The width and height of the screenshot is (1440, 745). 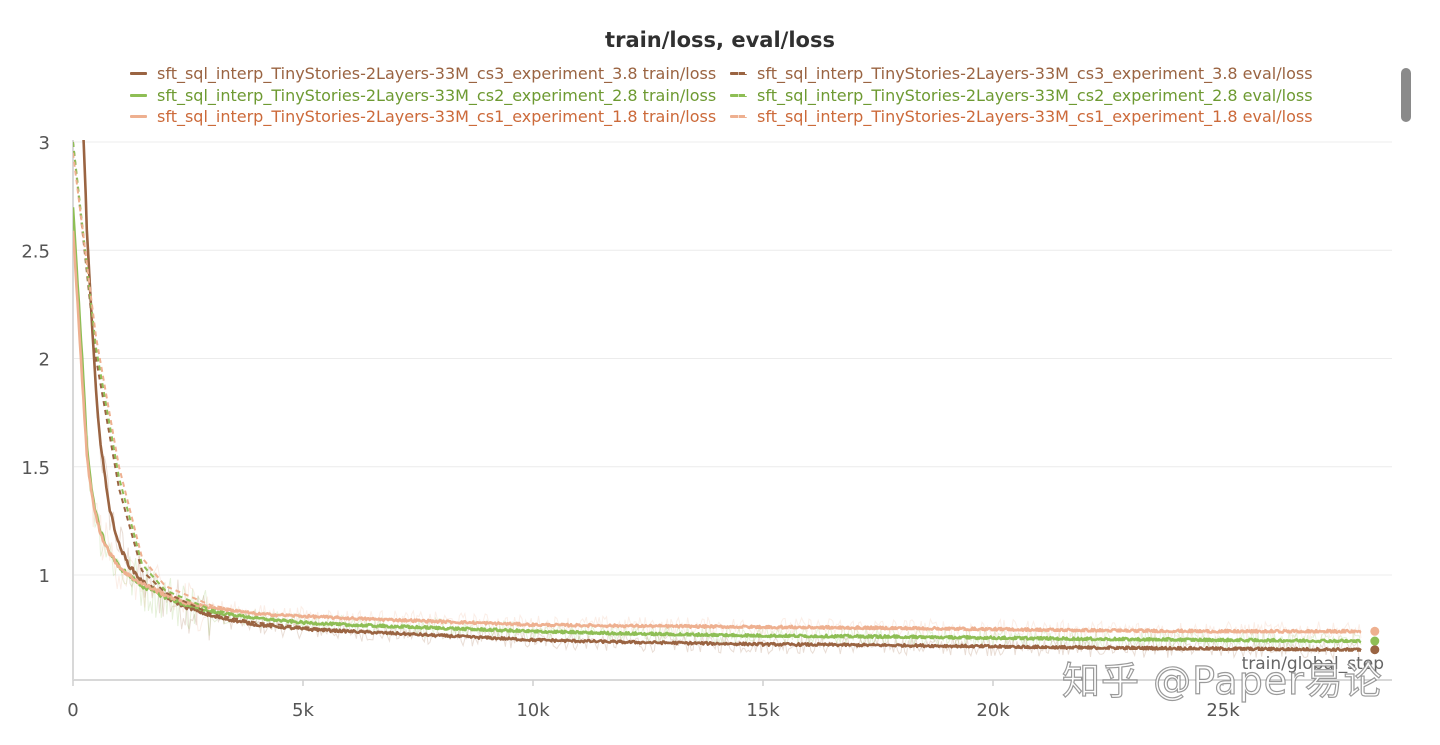 What do you see at coordinates (533, 710) in the screenshot?
I see `x-tick-label: 10k` at bounding box center [533, 710].